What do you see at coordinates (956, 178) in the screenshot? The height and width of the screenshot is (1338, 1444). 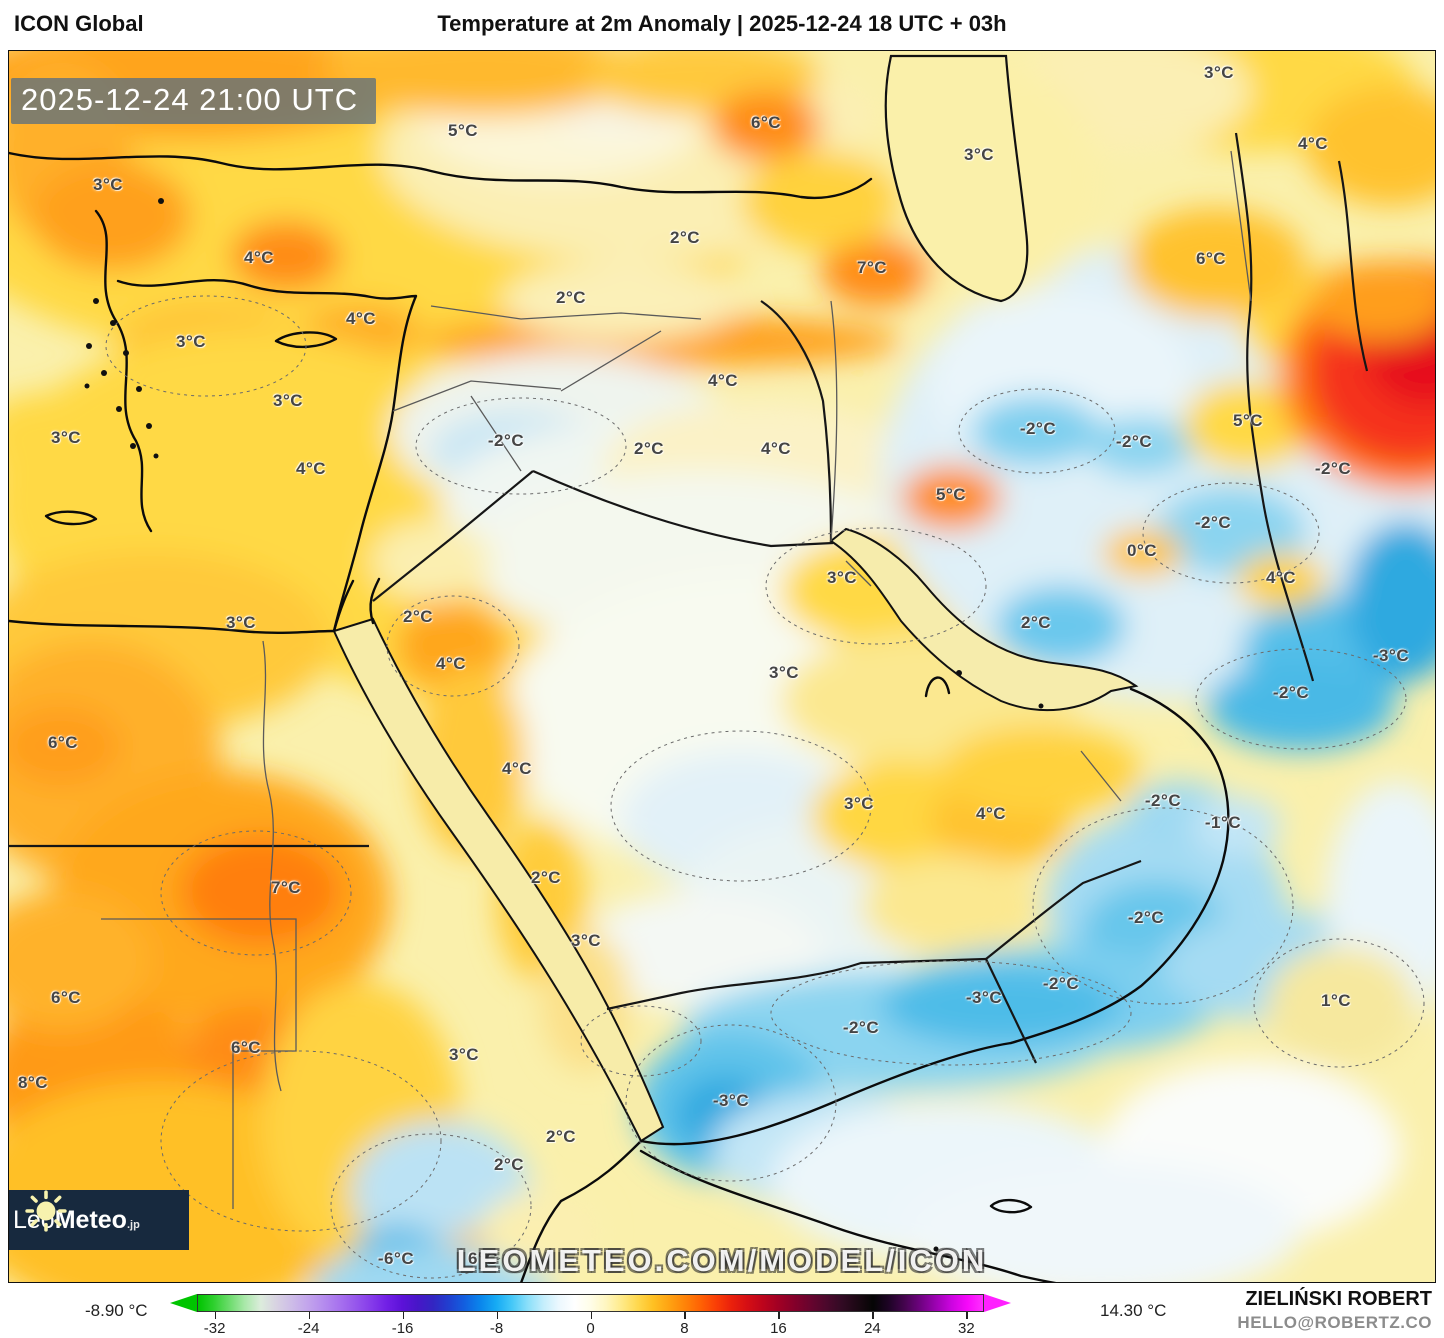 I see `caspian-sea` at bounding box center [956, 178].